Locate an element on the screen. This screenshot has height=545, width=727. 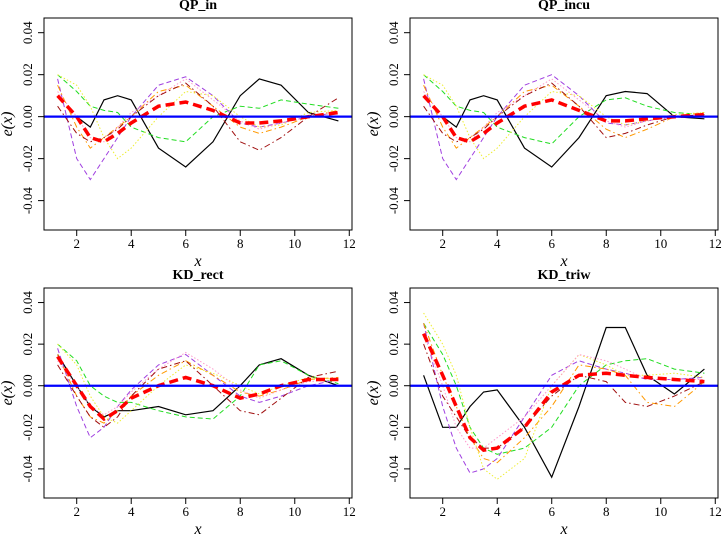
panel-title: QP_in is located at coordinates (198, 6).